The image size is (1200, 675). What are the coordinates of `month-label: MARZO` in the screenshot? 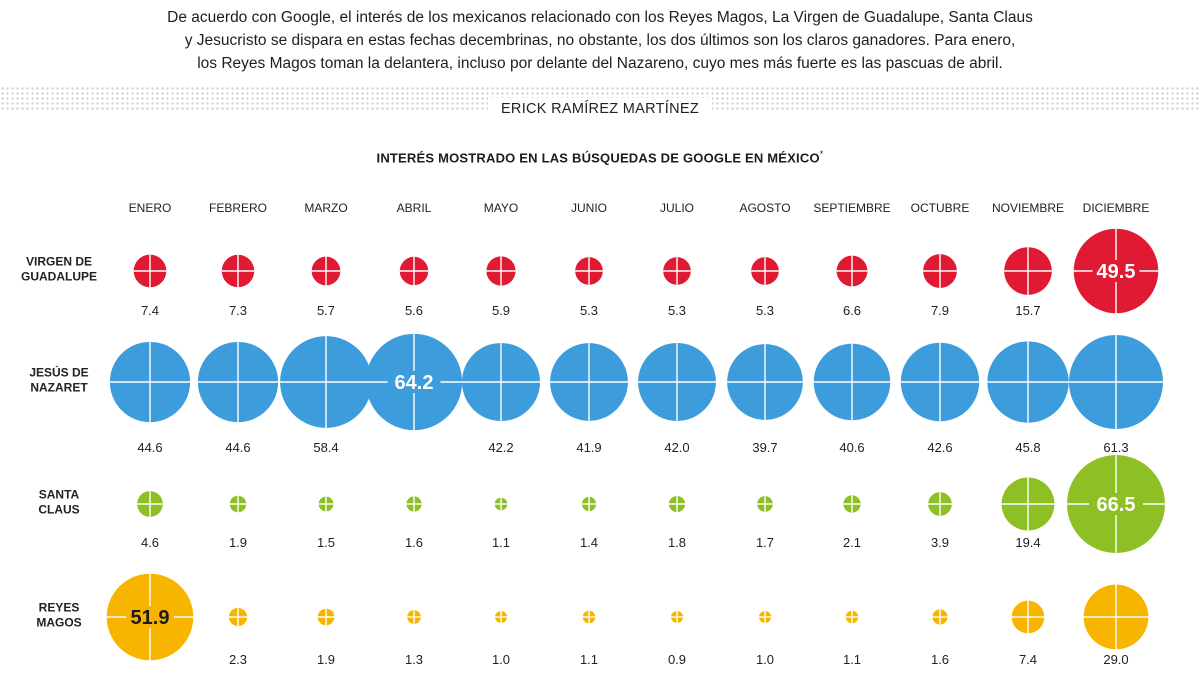 It's located at (325, 208).